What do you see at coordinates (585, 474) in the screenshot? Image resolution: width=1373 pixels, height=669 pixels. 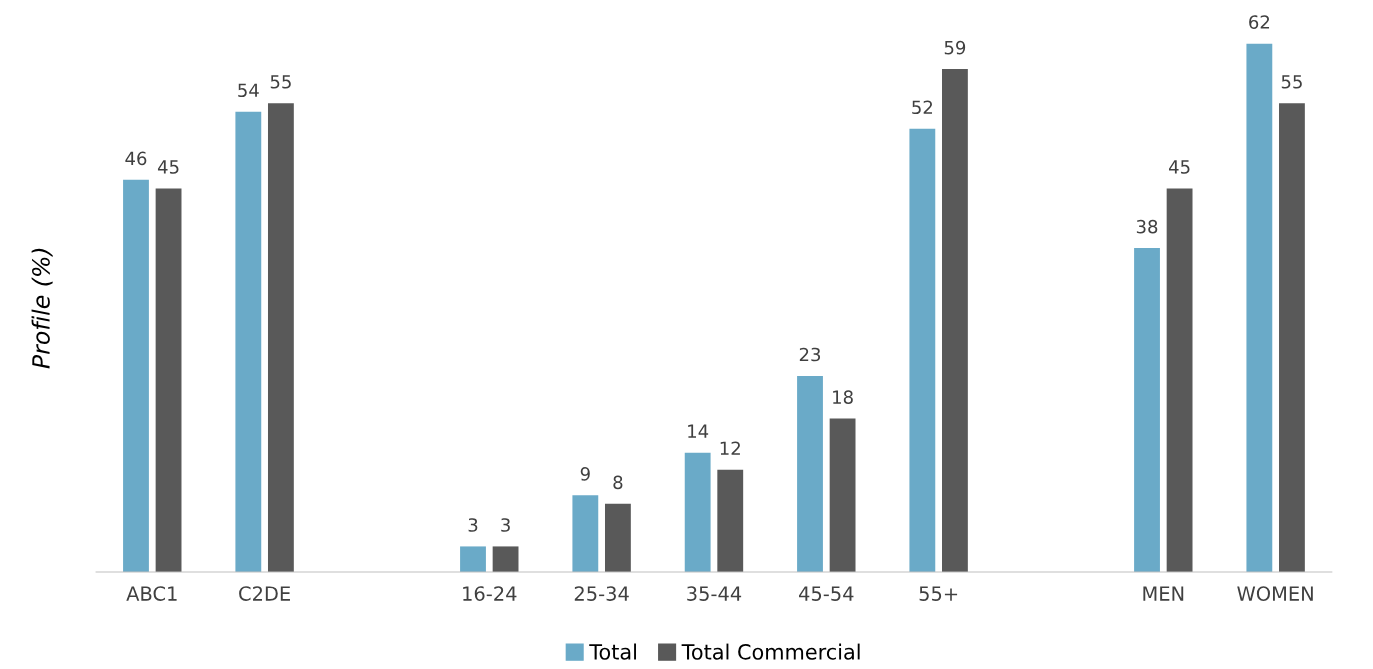 I see `data-label: 9` at bounding box center [585, 474].